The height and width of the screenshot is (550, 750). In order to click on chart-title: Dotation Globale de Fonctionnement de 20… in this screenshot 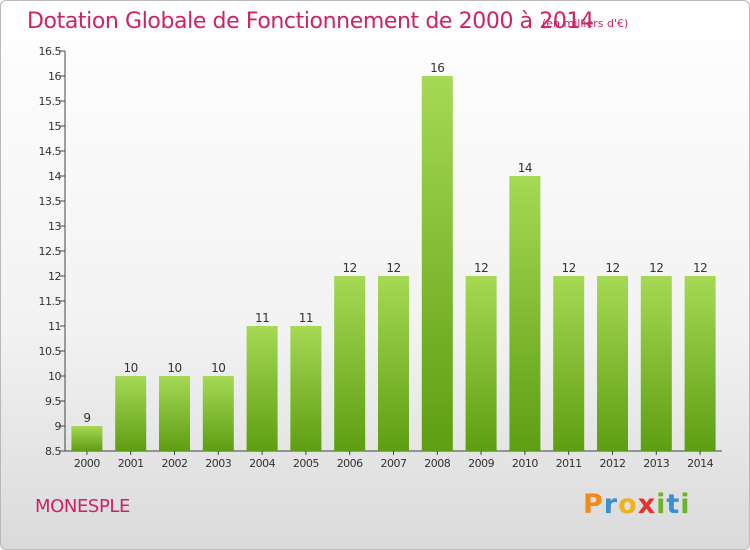, I will do `click(310, 21)`.